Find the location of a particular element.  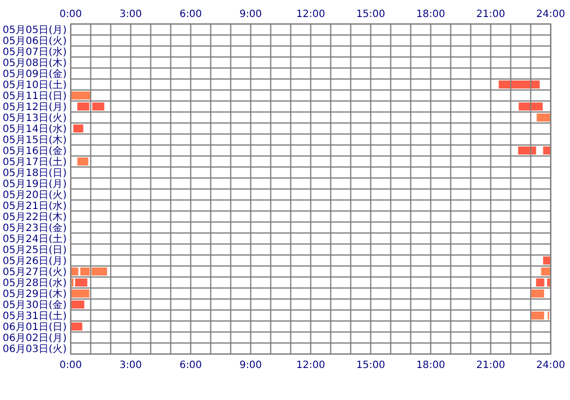

y-tick-label: 05月22日(木) is located at coordinates (34, 217).